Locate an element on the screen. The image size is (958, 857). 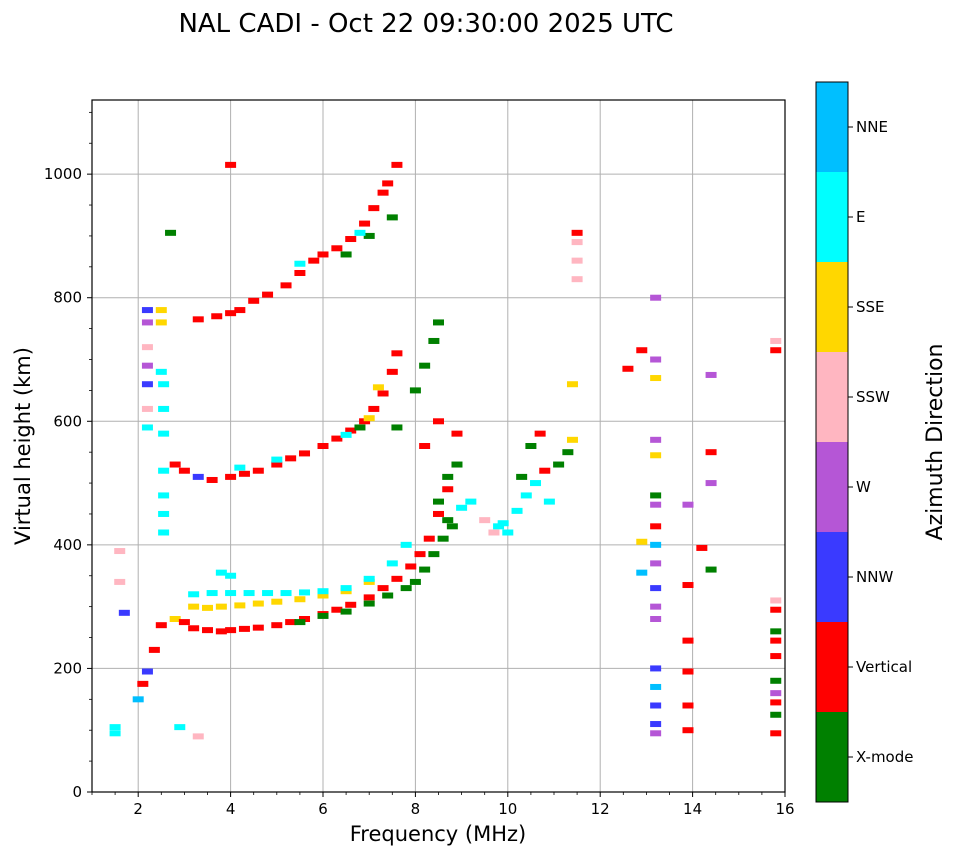
x-tick-label: 16 is located at coordinates (784, 809).